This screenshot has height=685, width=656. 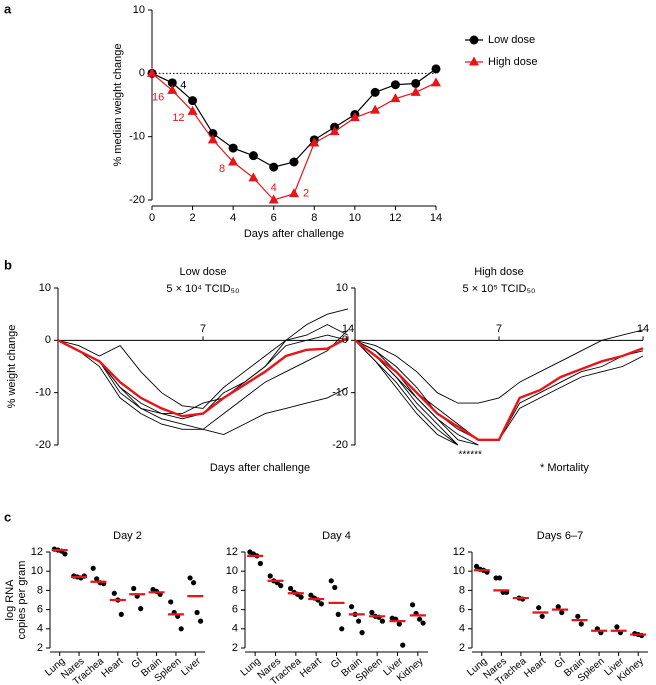 I want to click on y-axis-label: % median weight change, so click(x=118, y=105).